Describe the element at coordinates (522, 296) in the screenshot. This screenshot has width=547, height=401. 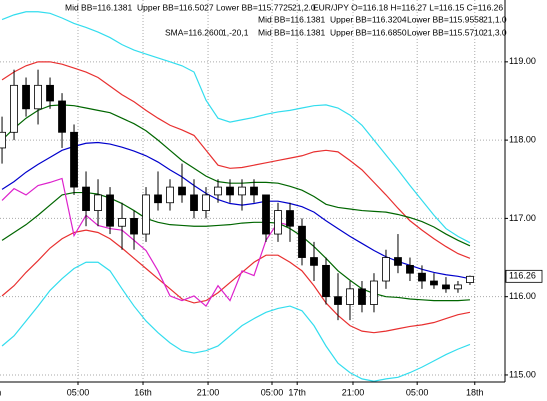
I see `y-tick-label: 116.00` at that location.